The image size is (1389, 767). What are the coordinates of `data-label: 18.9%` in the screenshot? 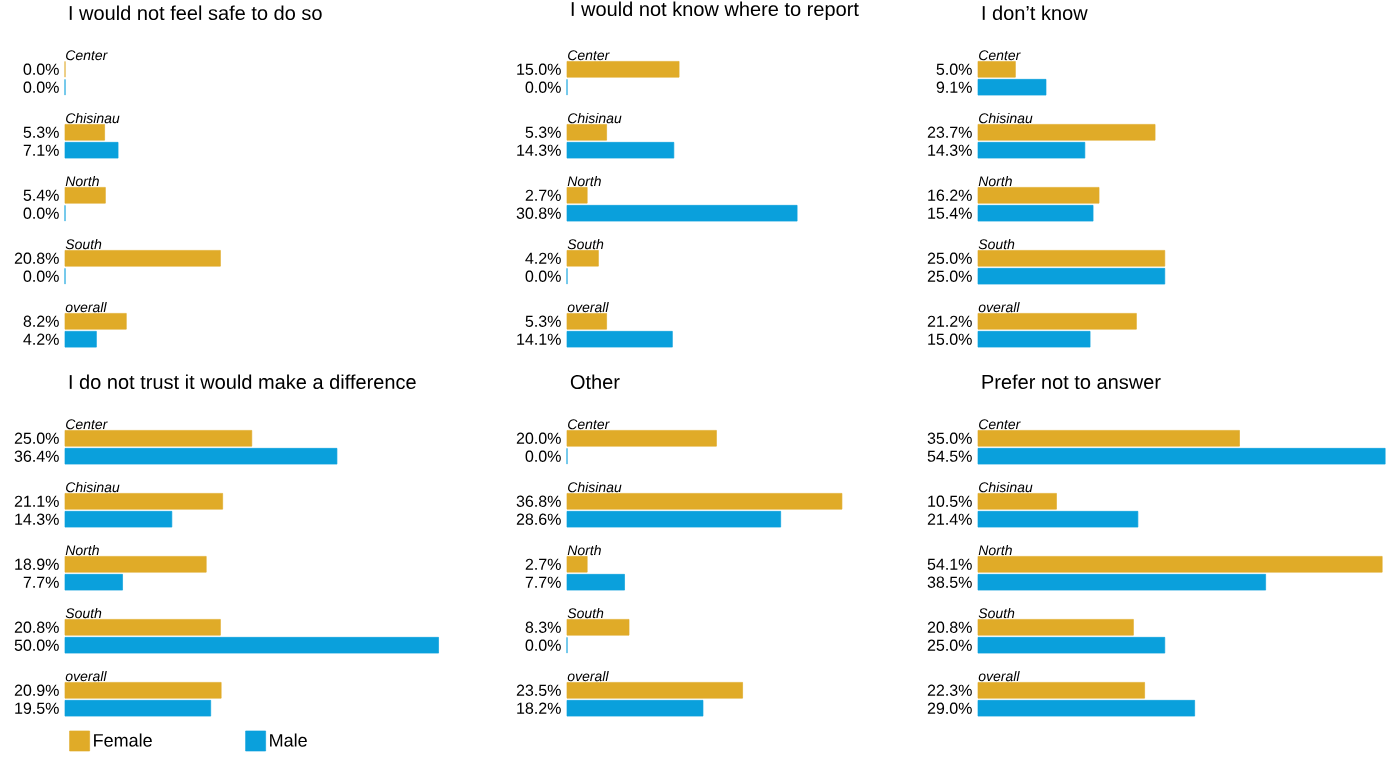 It's located at (37, 564).